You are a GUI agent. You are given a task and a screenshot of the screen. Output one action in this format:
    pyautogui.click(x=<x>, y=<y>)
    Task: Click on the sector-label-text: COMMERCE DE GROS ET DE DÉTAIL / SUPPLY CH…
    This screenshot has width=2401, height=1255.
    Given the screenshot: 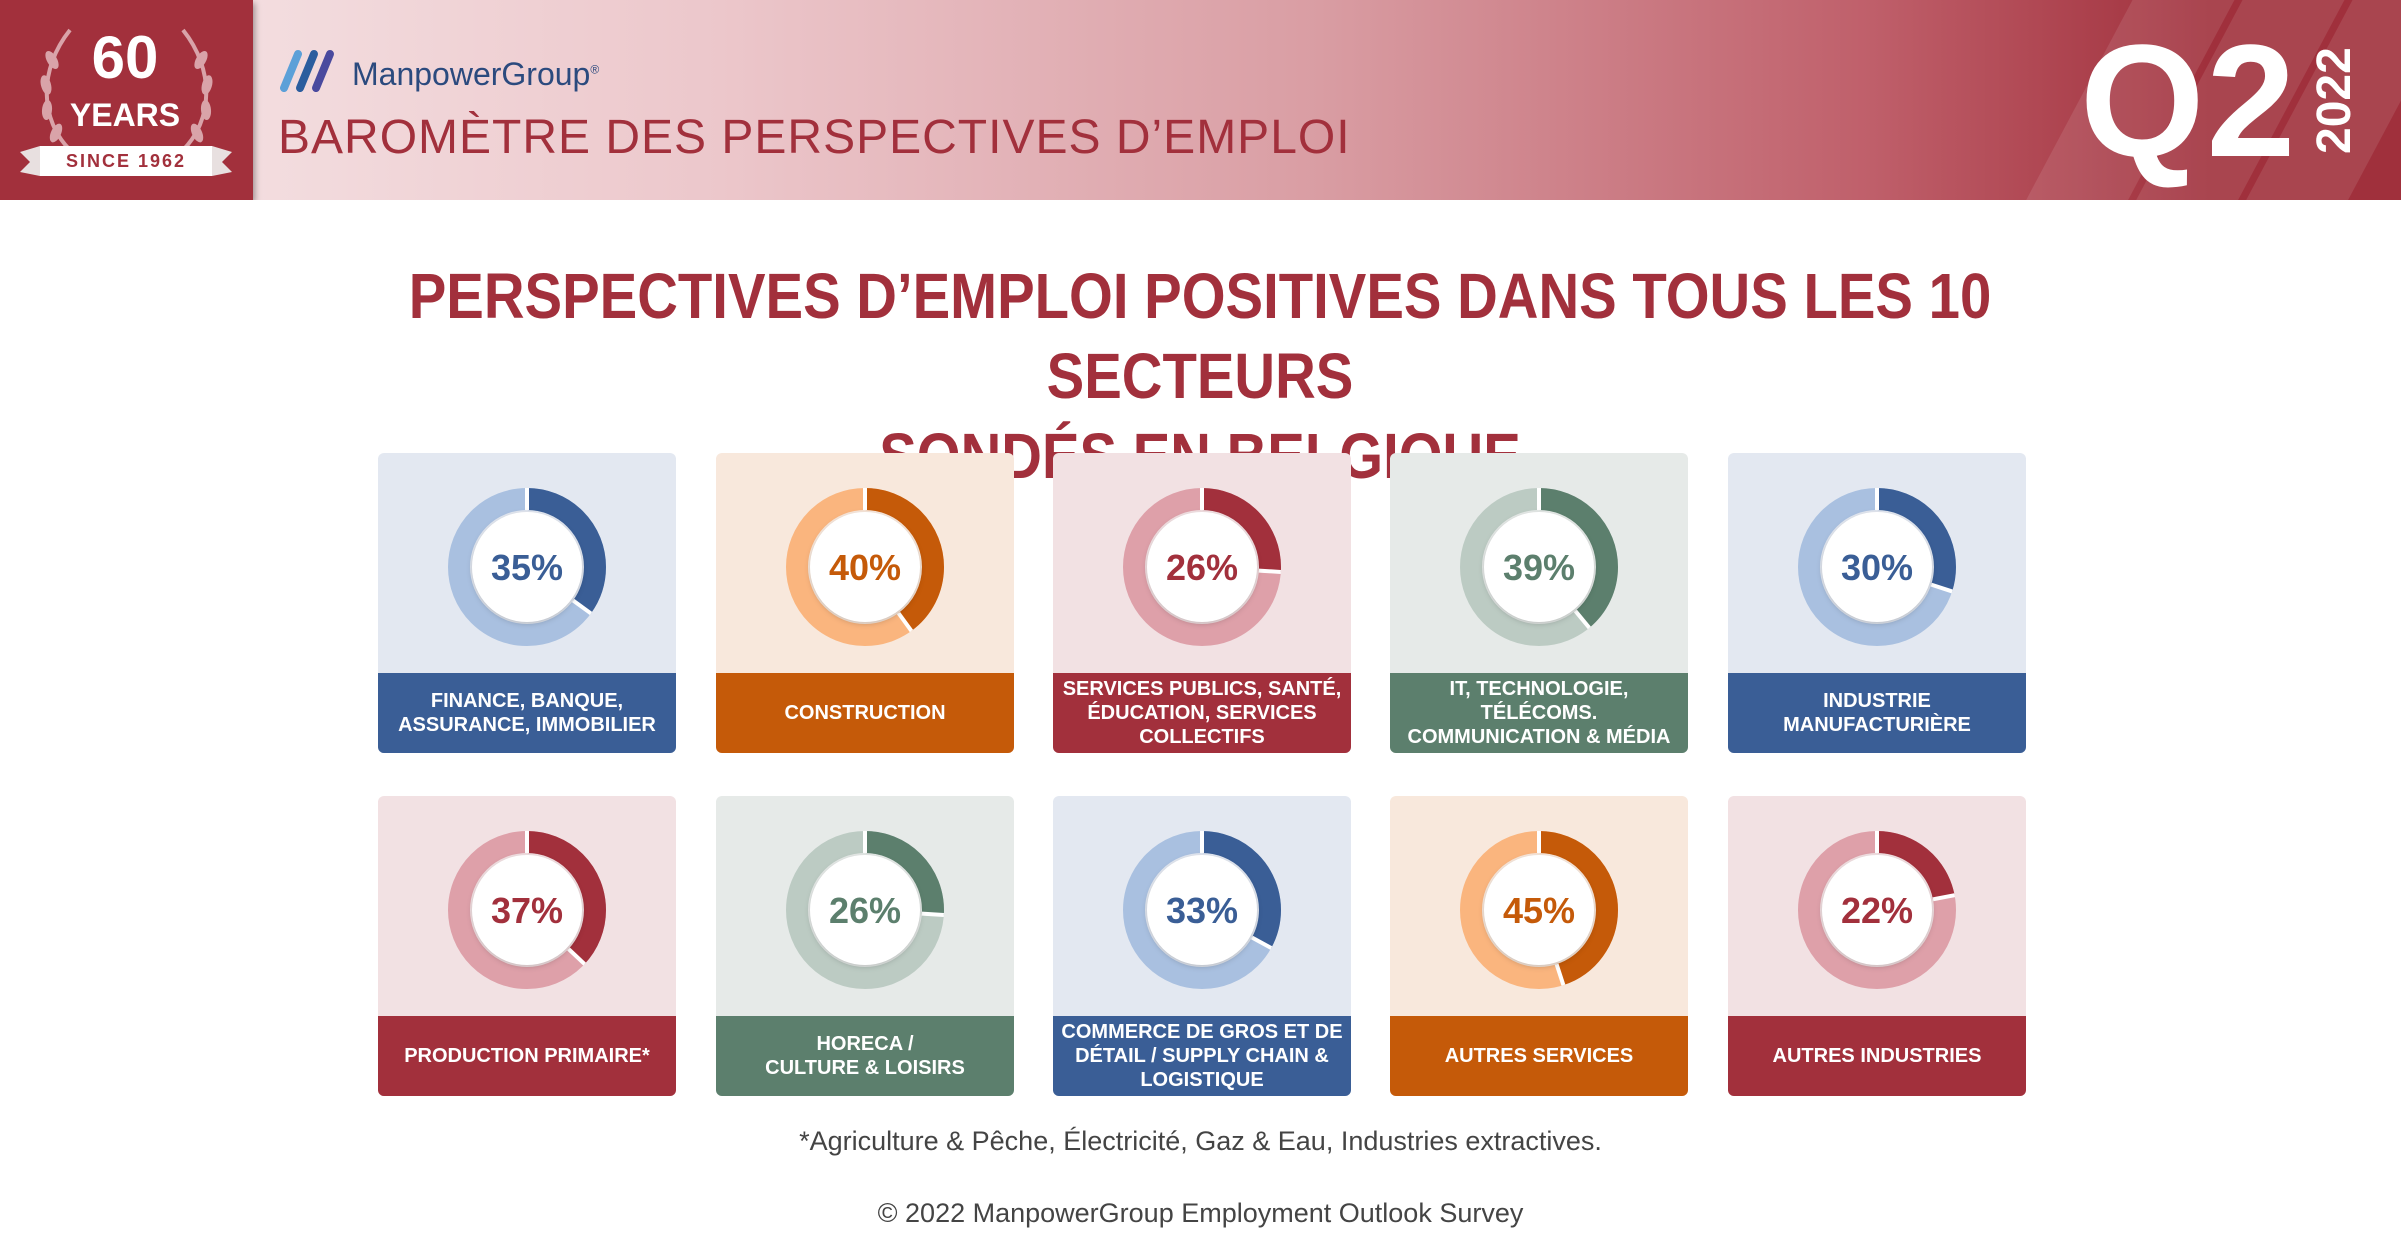 What is the action you would take?
    pyautogui.click(x=1202, y=1056)
    